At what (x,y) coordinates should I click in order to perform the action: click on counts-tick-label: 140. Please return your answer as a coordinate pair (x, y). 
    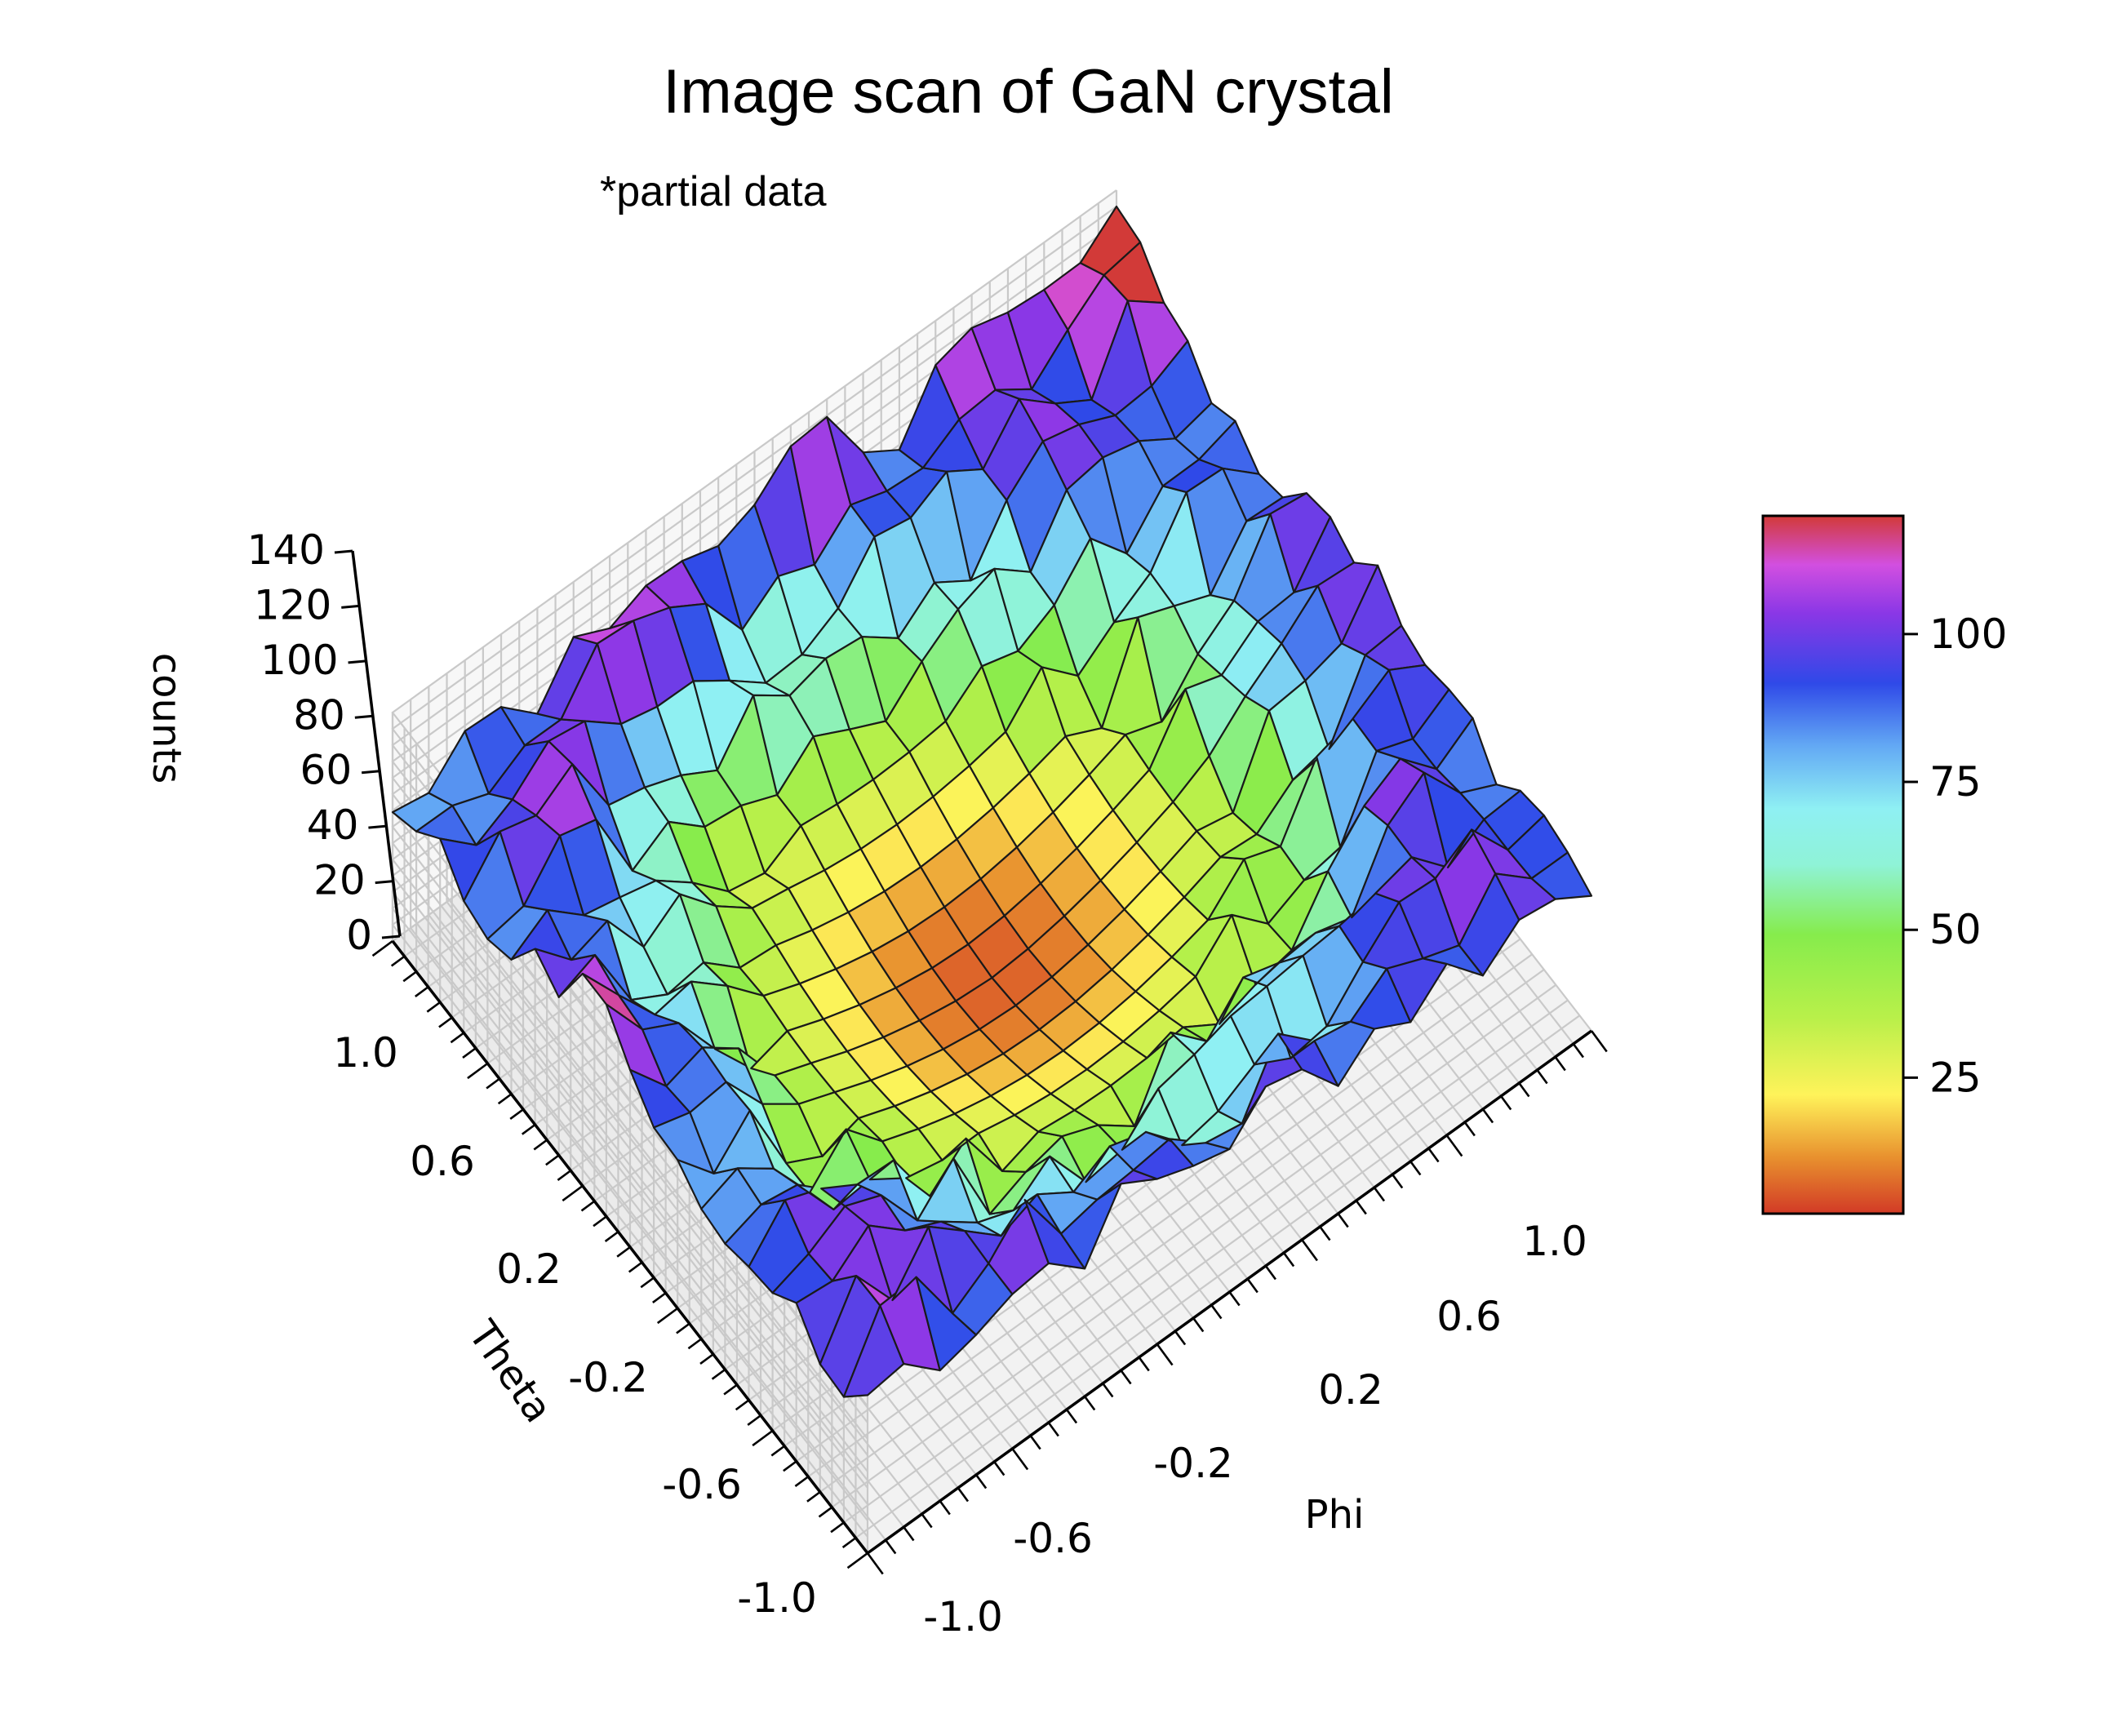
    Looking at the image, I should click on (286, 550).